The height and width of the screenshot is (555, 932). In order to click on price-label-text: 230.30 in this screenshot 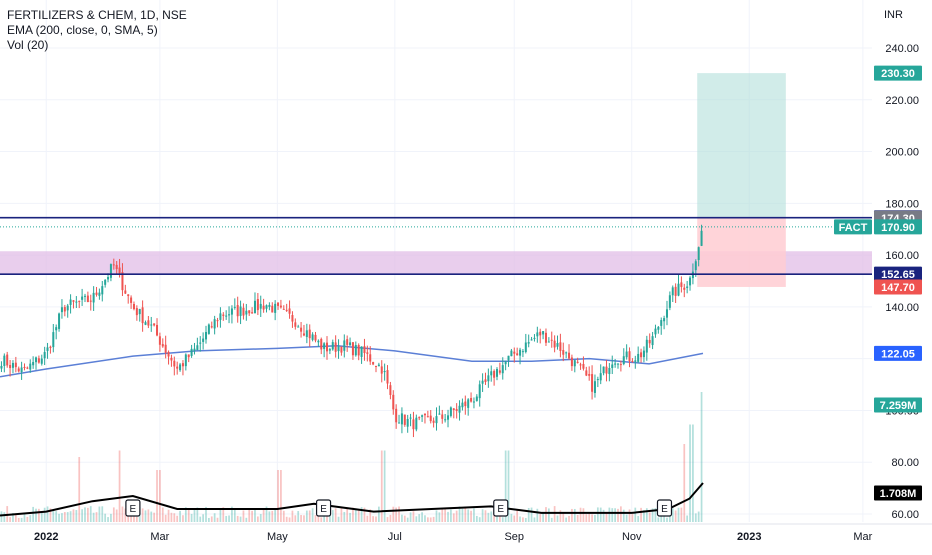, I will do `click(898, 74)`.